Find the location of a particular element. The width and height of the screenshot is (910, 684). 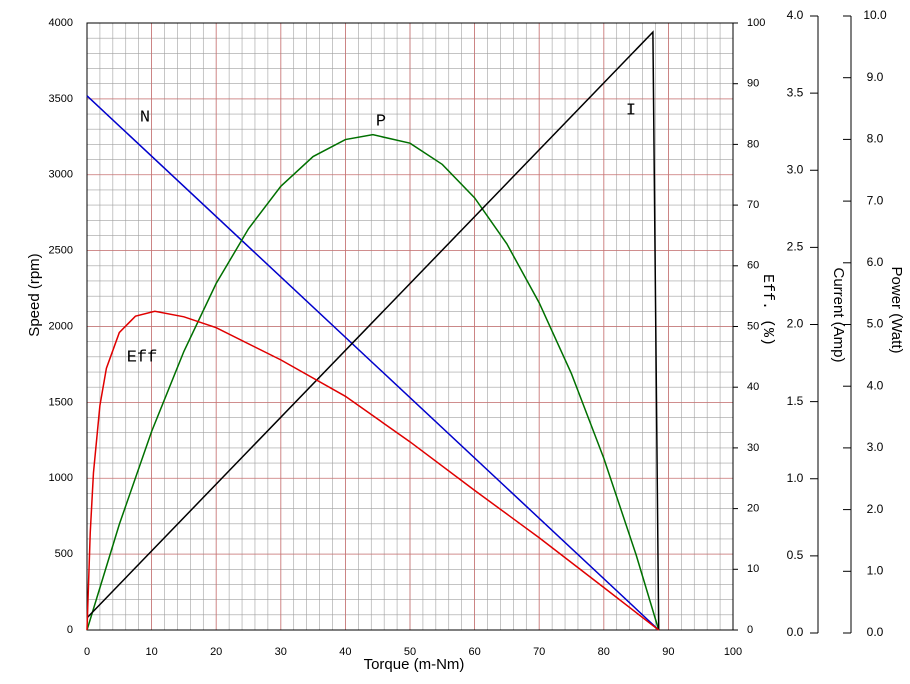

y-tick-label: 3000 is located at coordinates (61, 175).